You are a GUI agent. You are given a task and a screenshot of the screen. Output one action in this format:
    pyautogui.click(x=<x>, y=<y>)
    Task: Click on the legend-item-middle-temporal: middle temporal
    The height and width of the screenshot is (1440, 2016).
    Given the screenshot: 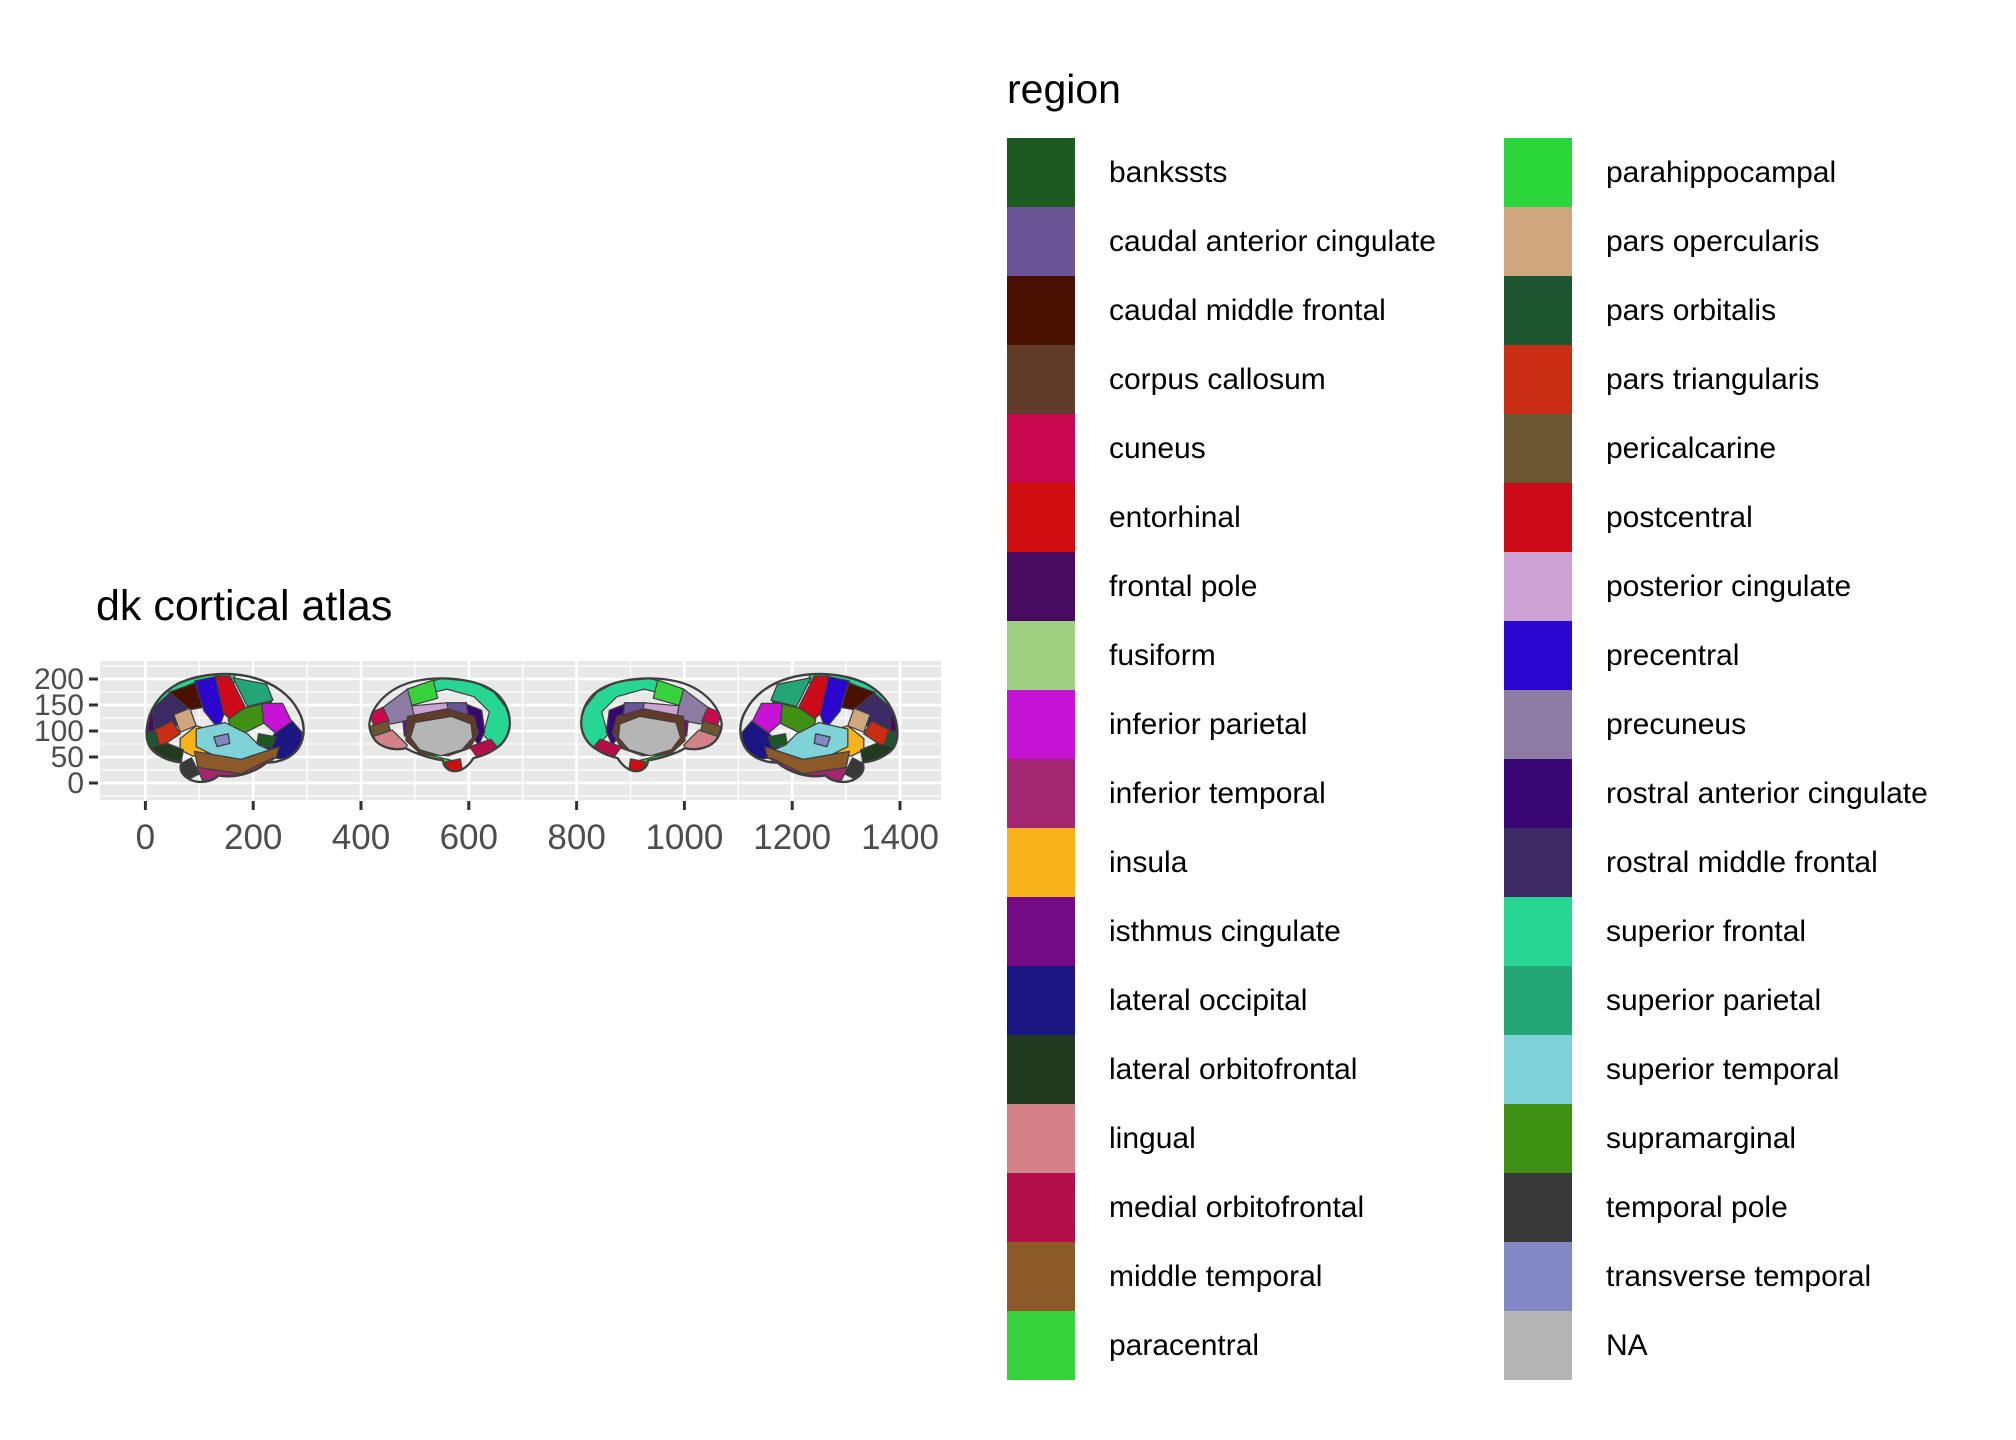 What is the action you would take?
    pyautogui.click(x=1221, y=1276)
    